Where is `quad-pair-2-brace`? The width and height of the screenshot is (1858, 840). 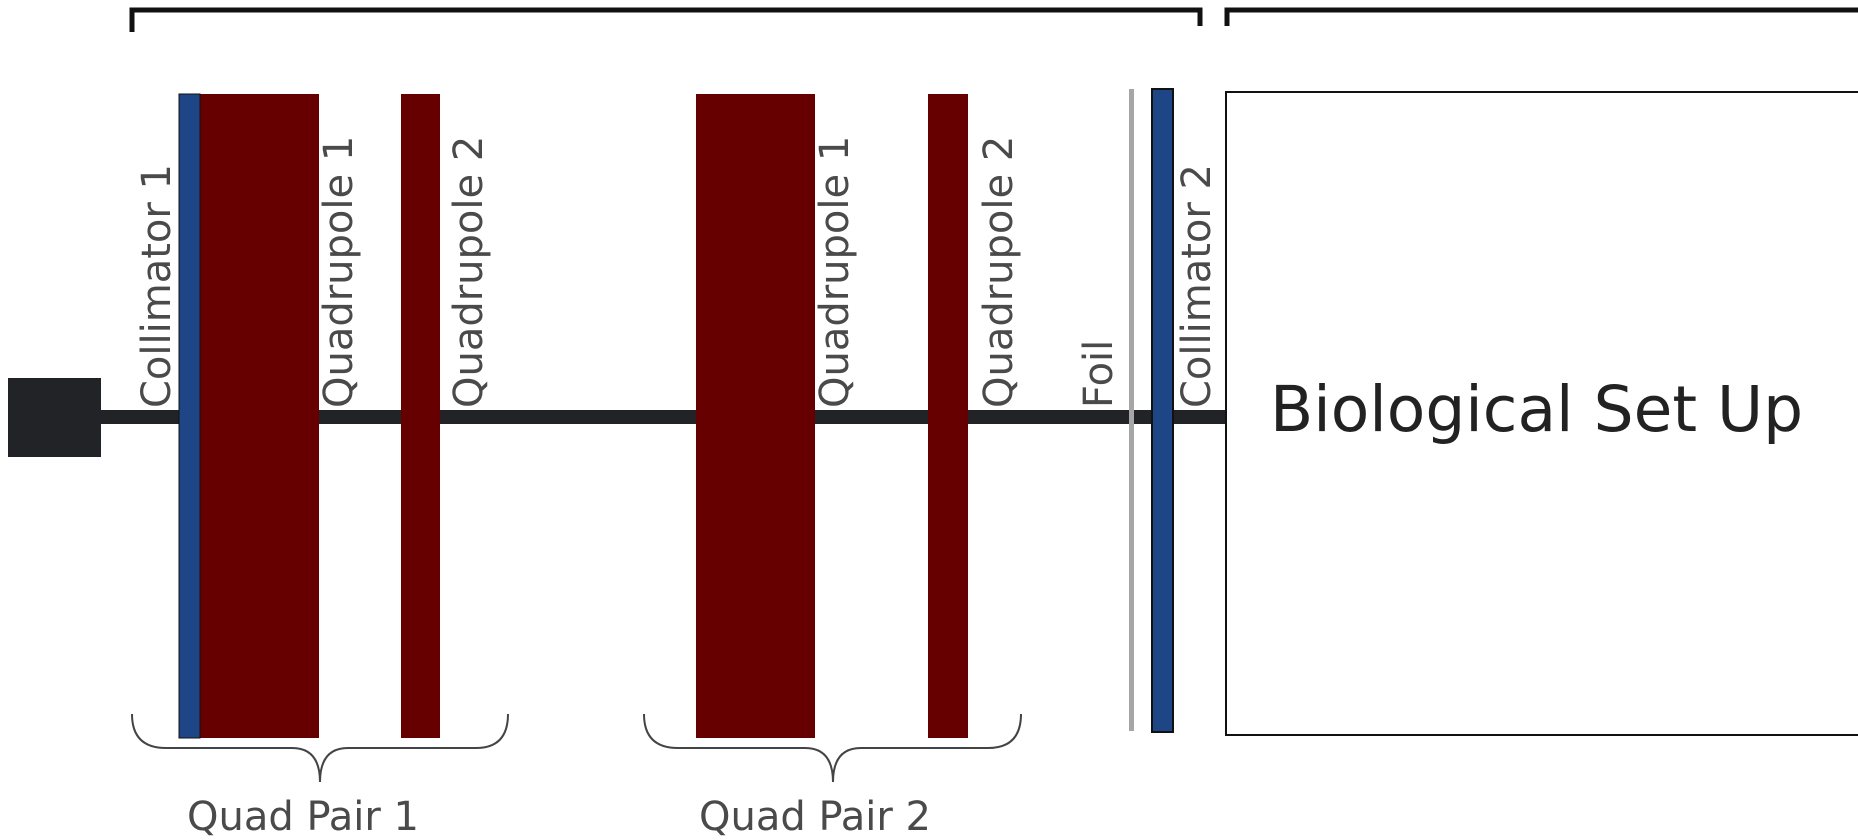
quad-pair-2-brace is located at coordinates (832, 748).